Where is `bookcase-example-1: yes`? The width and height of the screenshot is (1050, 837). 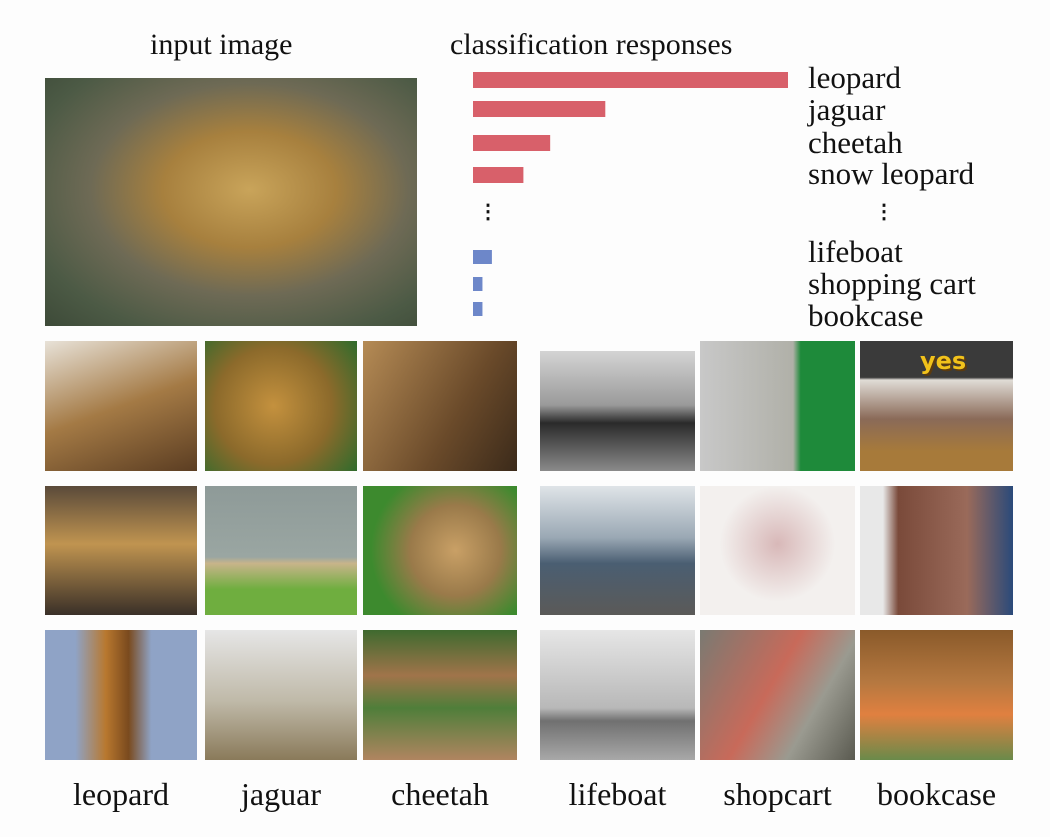
bookcase-example-1: yes is located at coordinates (936, 406).